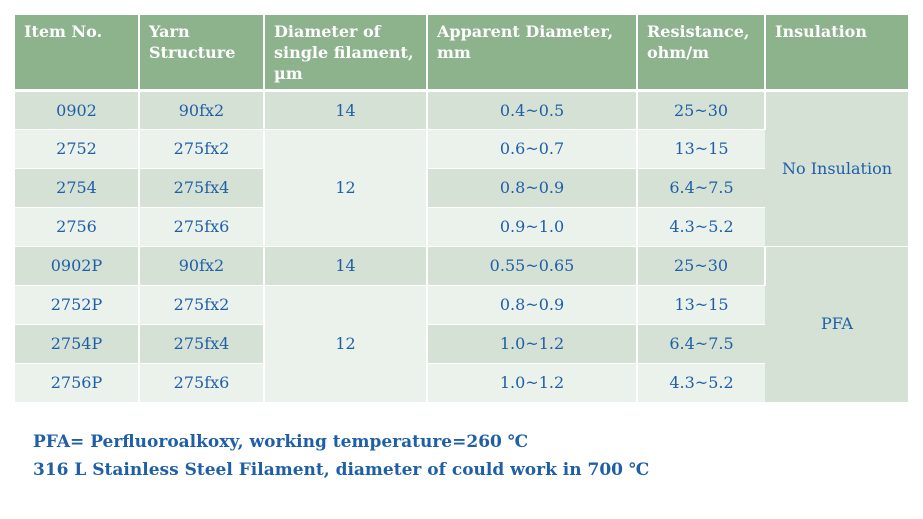  Describe the element at coordinates (77, 266) in the screenshot. I see `cell-item: 0902P` at that location.